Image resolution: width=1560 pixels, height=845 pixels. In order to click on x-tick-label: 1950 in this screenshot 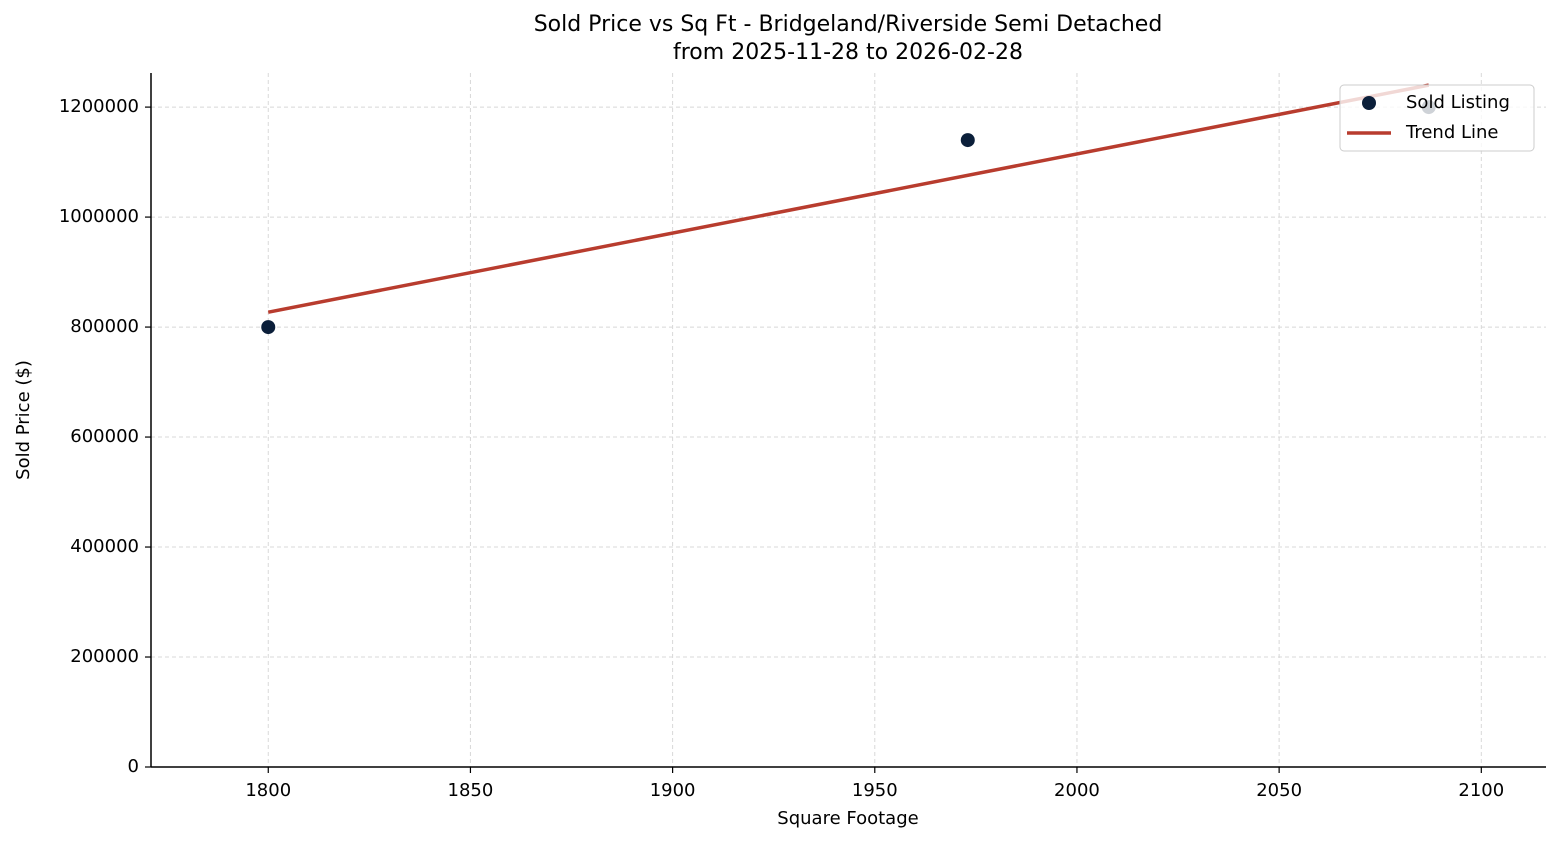, I will do `click(875, 790)`.